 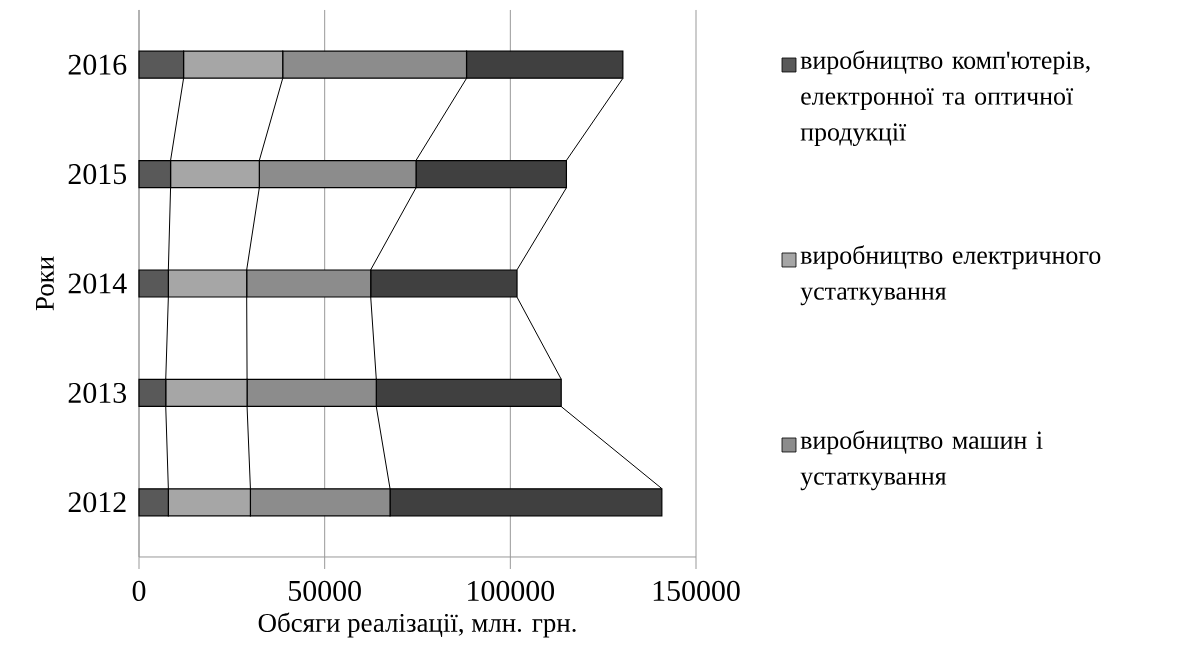 I want to click on legend-label: виробництво машин і устаткування, so click(x=921, y=460).